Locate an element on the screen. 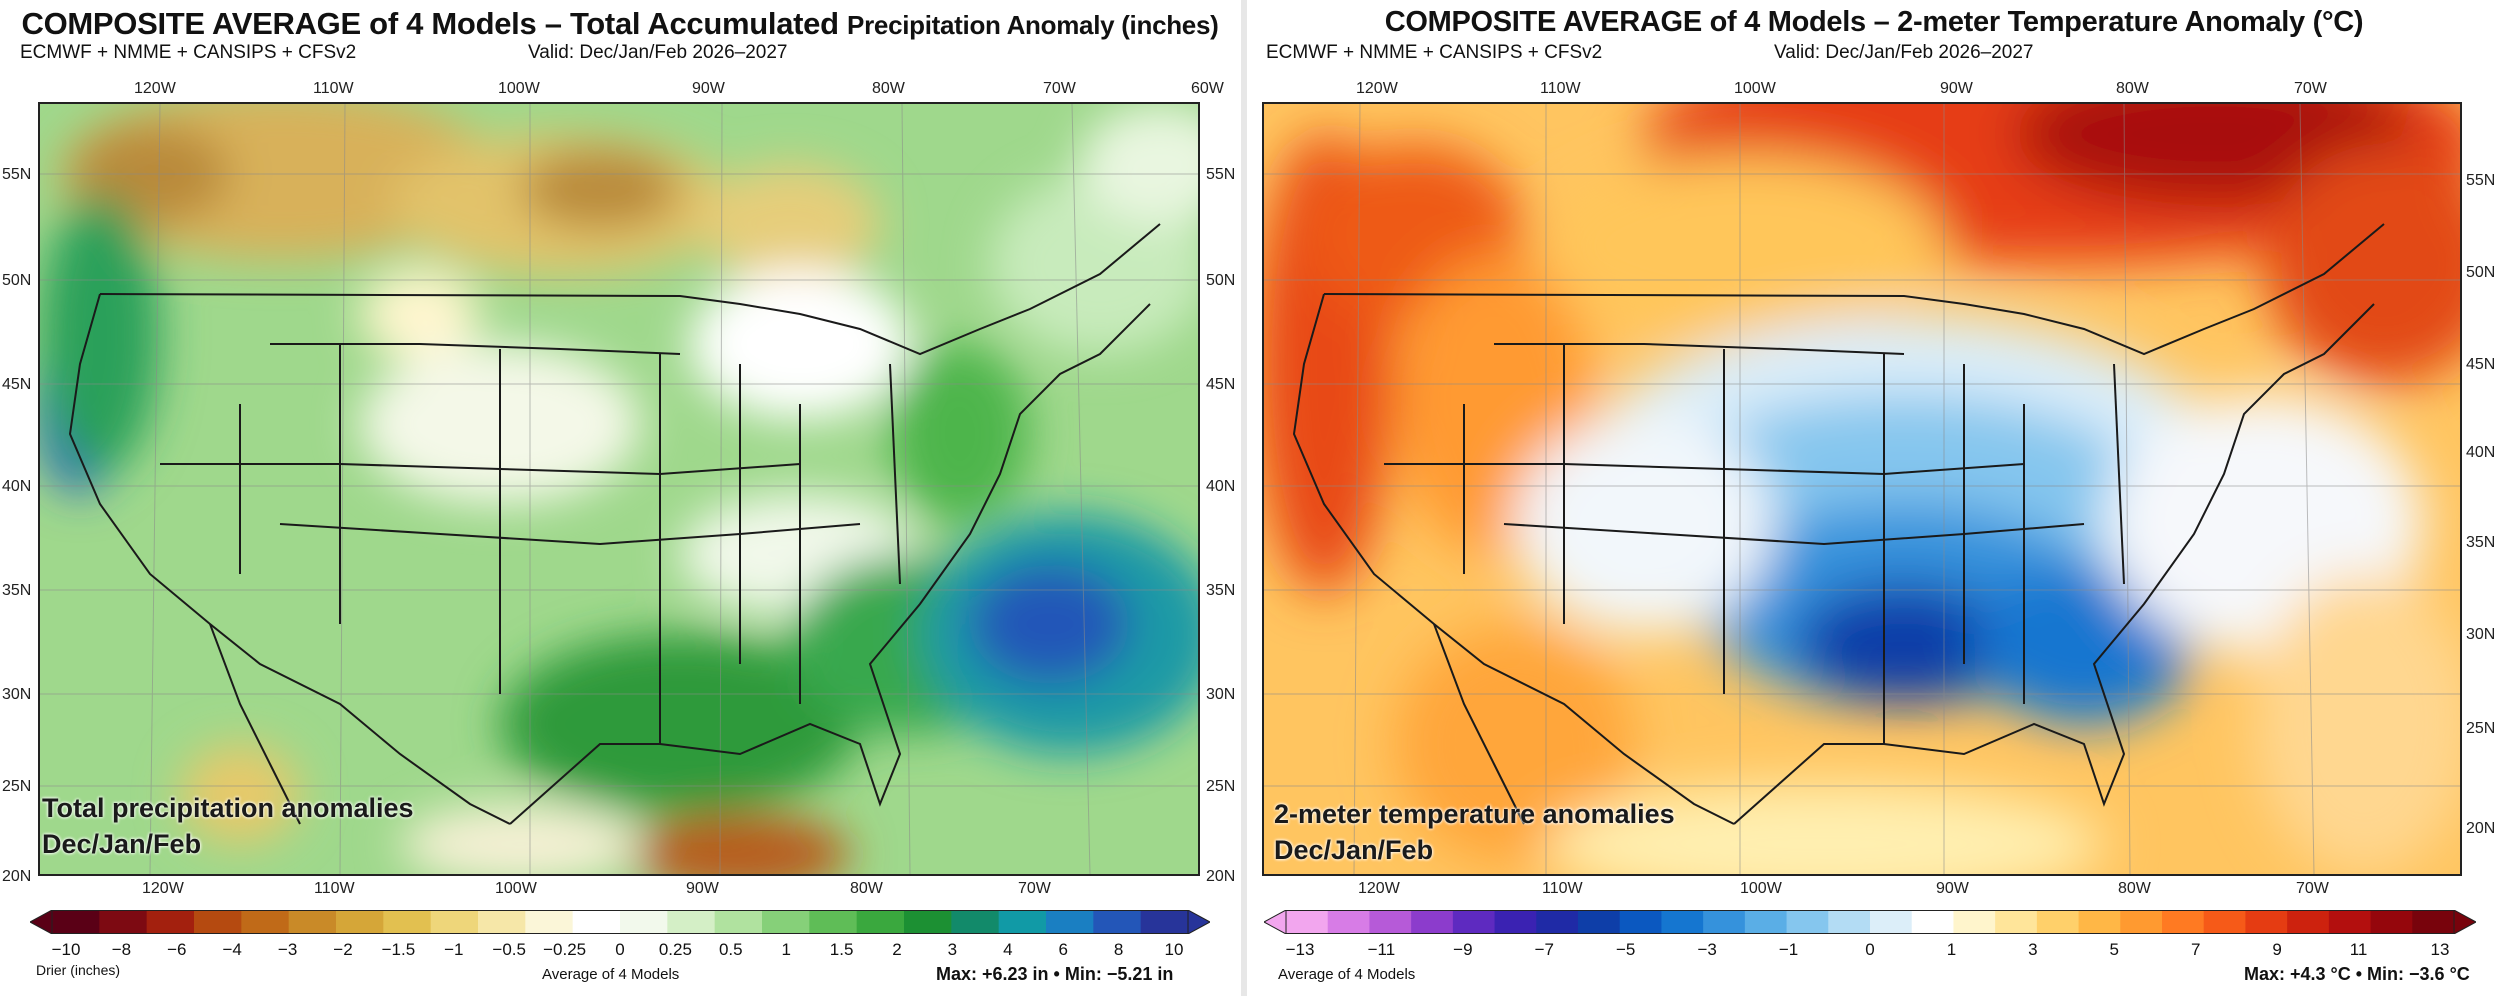 The width and height of the screenshot is (2500, 996). colorbar-tick-label: −11 is located at coordinates (1381, 949).